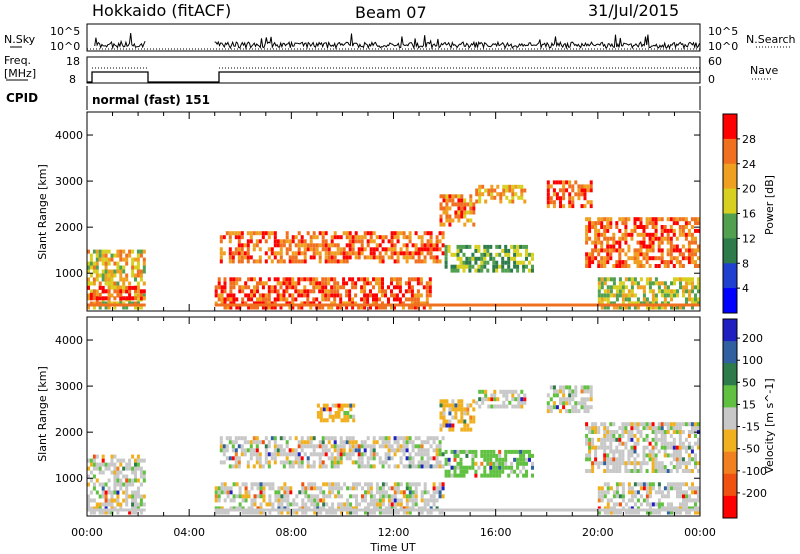  What do you see at coordinates (391, 12) in the screenshot?
I see `beam-title: Beam 07` at bounding box center [391, 12].